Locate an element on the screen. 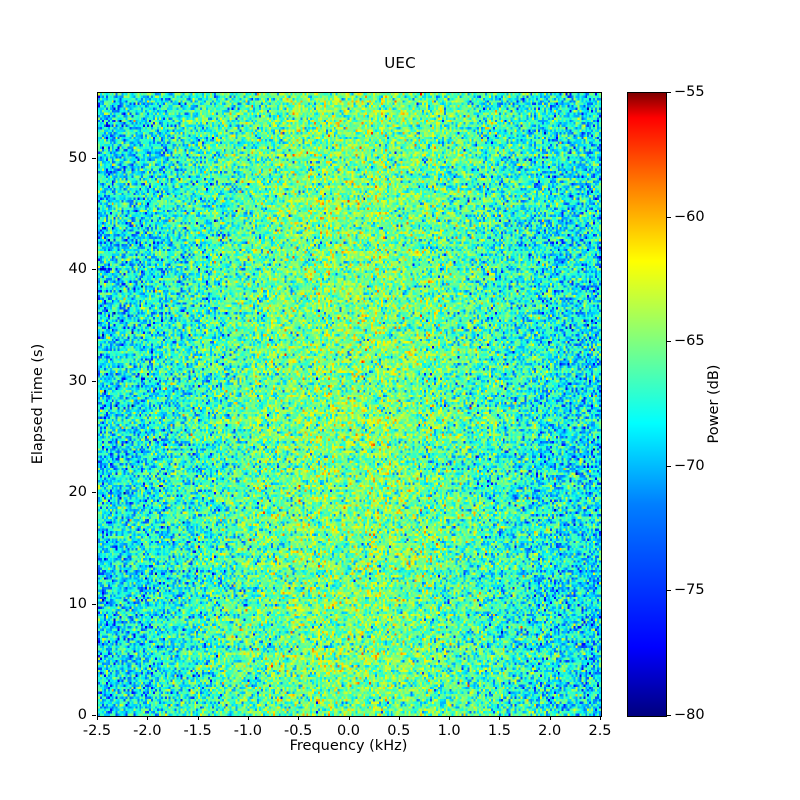 The height and width of the screenshot is (800, 800). colorbar-tick-label: −70 is located at coordinates (689, 465).